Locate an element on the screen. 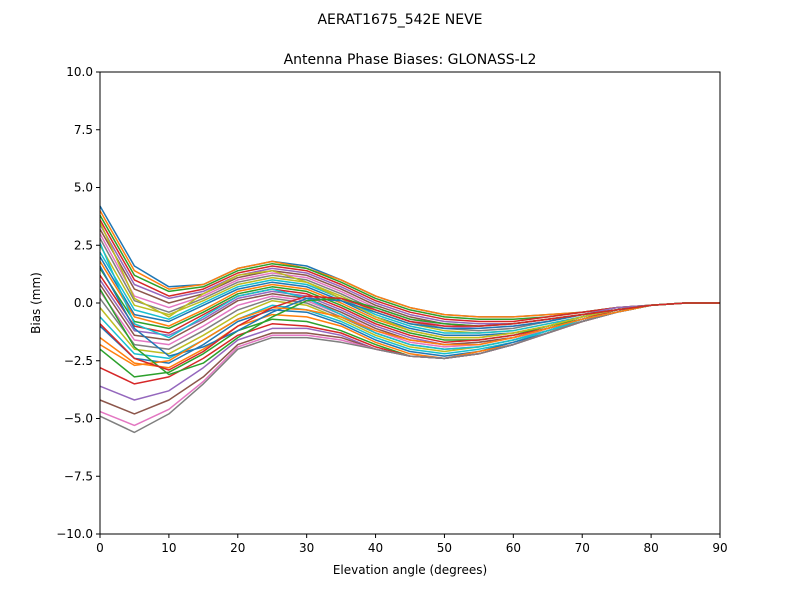  x-tick-label: 90 is located at coordinates (719, 548).